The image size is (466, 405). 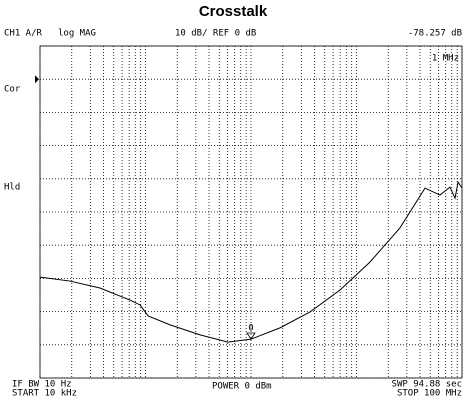 I want to click on marker-readout: -78.257 dB, so click(x=435, y=34).